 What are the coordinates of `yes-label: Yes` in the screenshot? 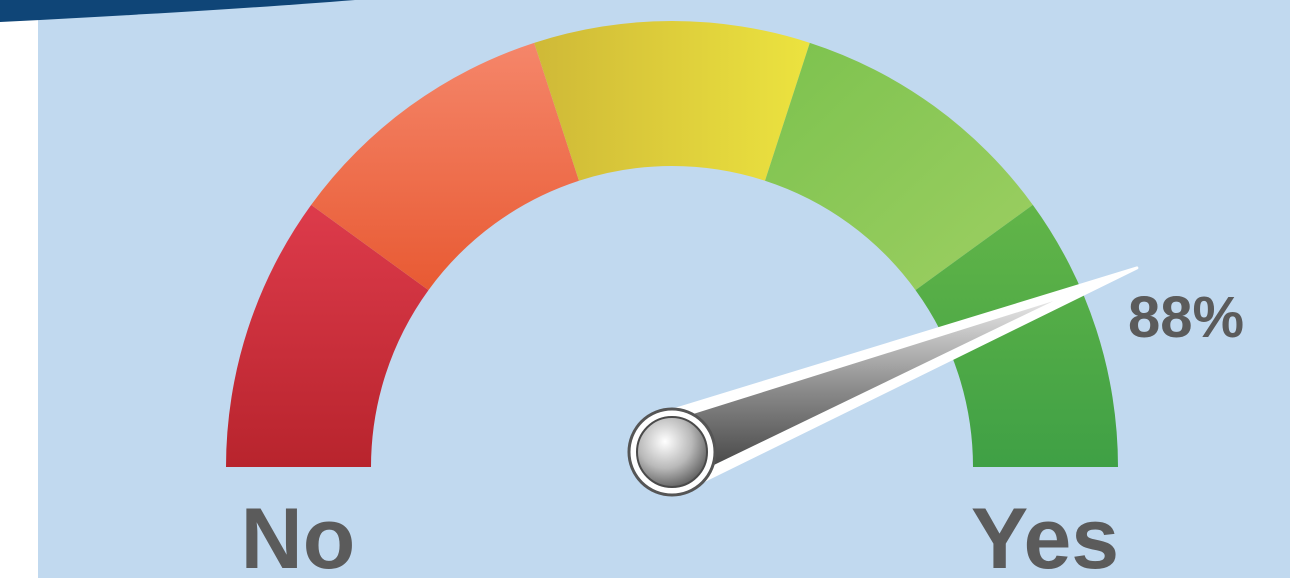 It's located at (1045, 534).